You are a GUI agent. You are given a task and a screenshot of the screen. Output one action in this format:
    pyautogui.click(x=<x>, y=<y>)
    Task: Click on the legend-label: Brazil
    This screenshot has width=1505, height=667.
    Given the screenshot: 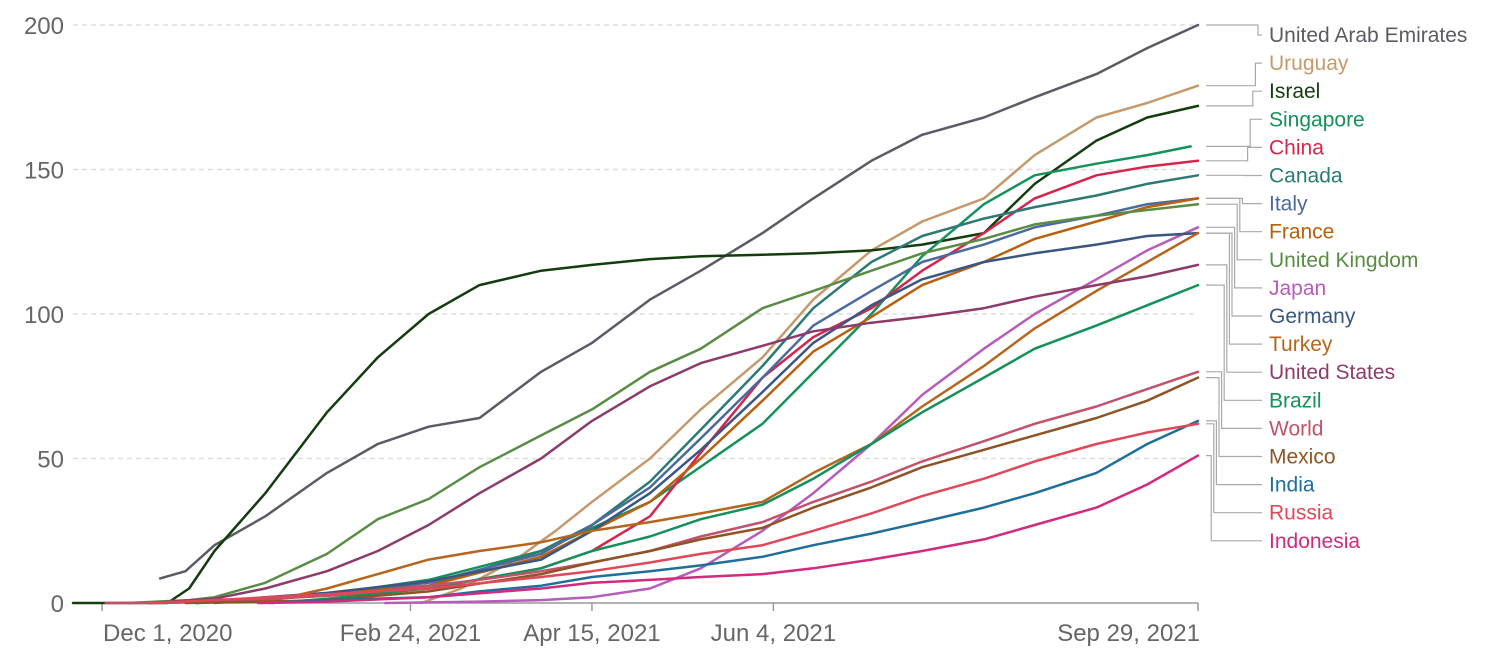 What is the action you would take?
    pyautogui.click(x=1295, y=400)
    